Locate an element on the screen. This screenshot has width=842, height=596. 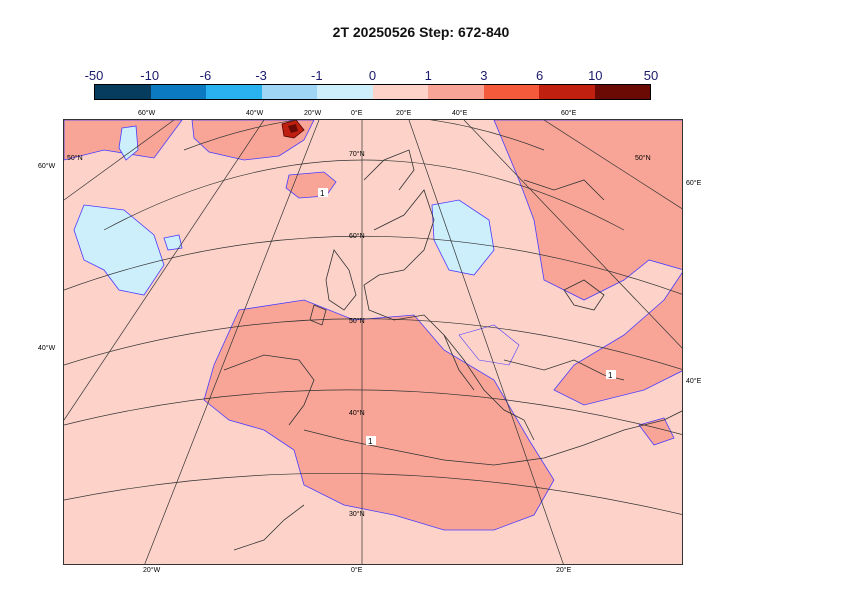
hot-spot-core is located at coordinates (293, 128).